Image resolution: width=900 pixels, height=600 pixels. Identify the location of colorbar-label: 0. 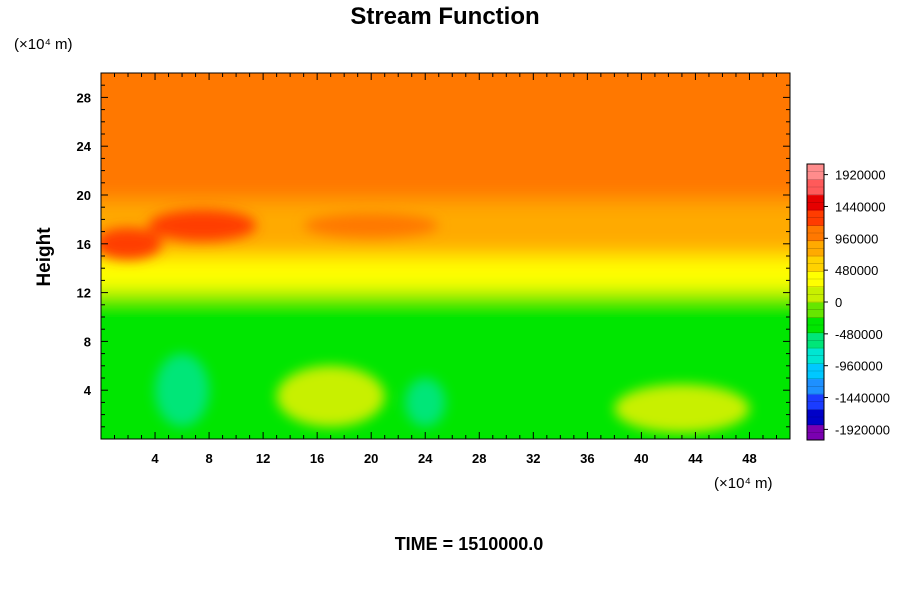
(838, 302).